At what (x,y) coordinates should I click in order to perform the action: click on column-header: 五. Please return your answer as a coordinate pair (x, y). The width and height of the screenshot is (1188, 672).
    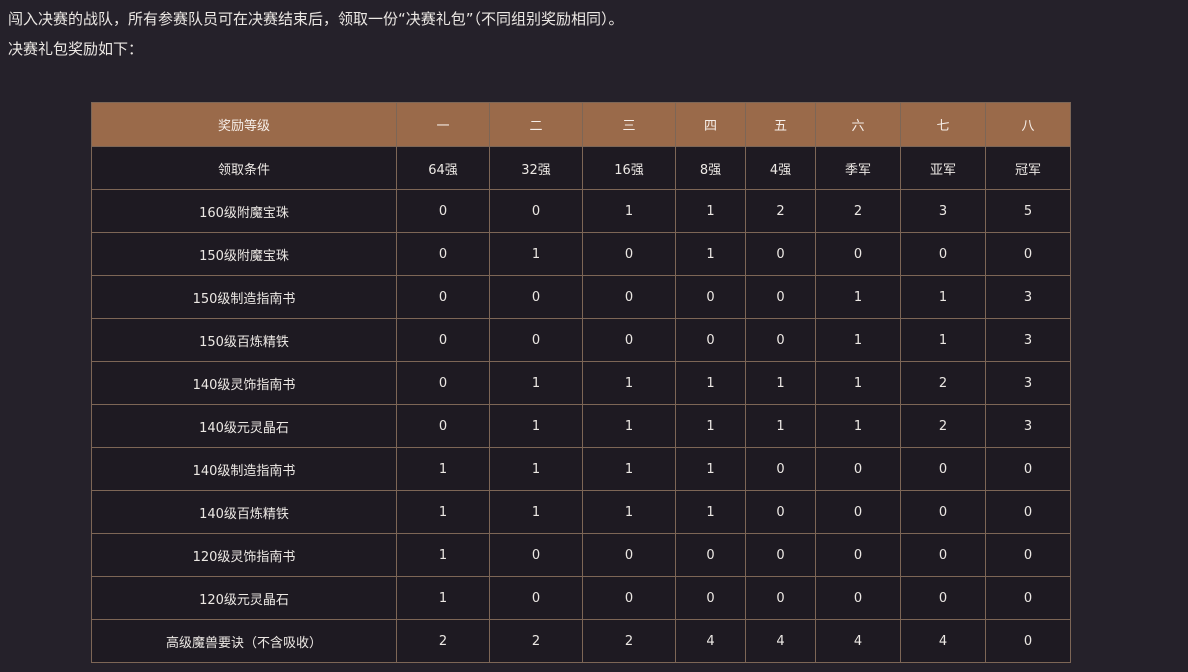
    Looking at the image, I should click on (780, 124).